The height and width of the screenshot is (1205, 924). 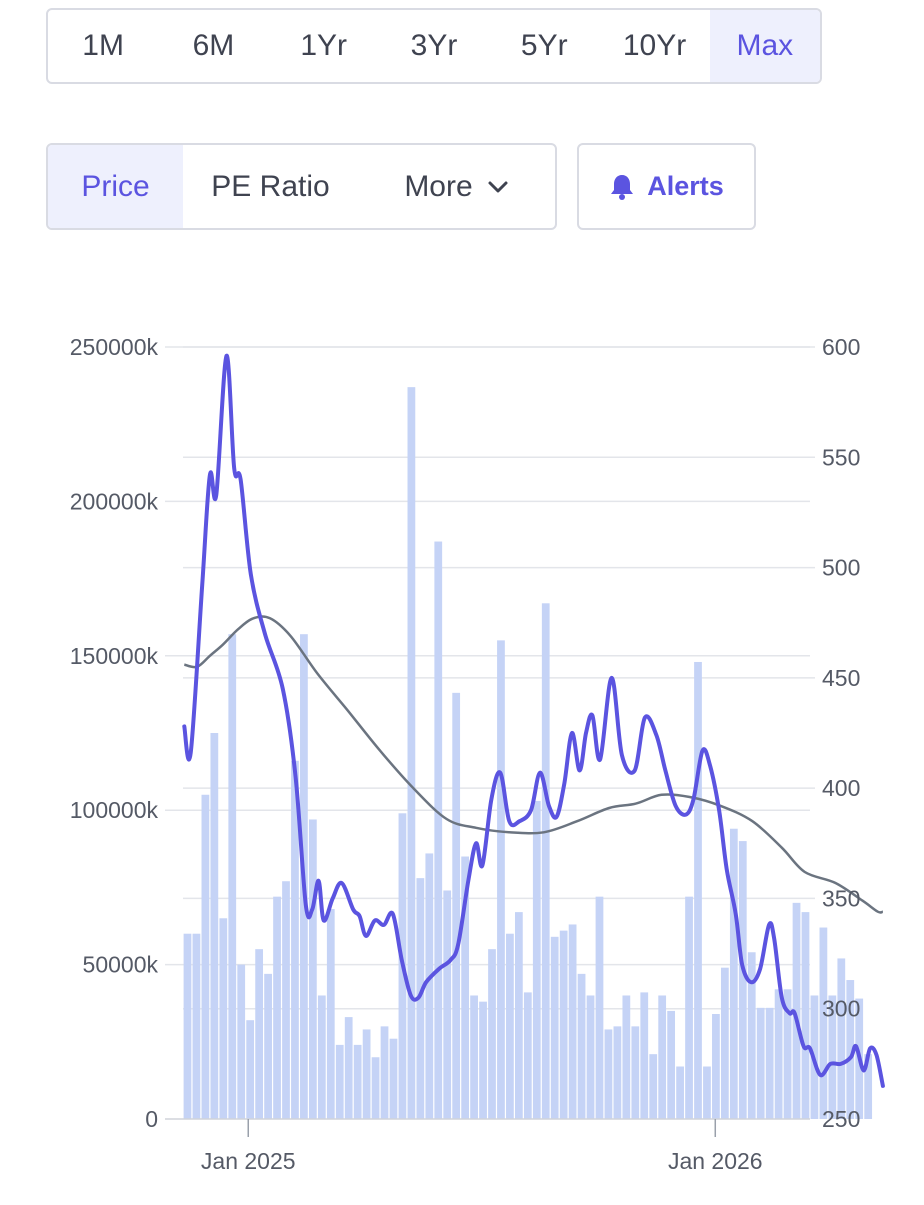 What do you see at coordinates (213, 45) in the screenshot?
I see `range-tab-6m: 6M` at bounding box center [213, 45].